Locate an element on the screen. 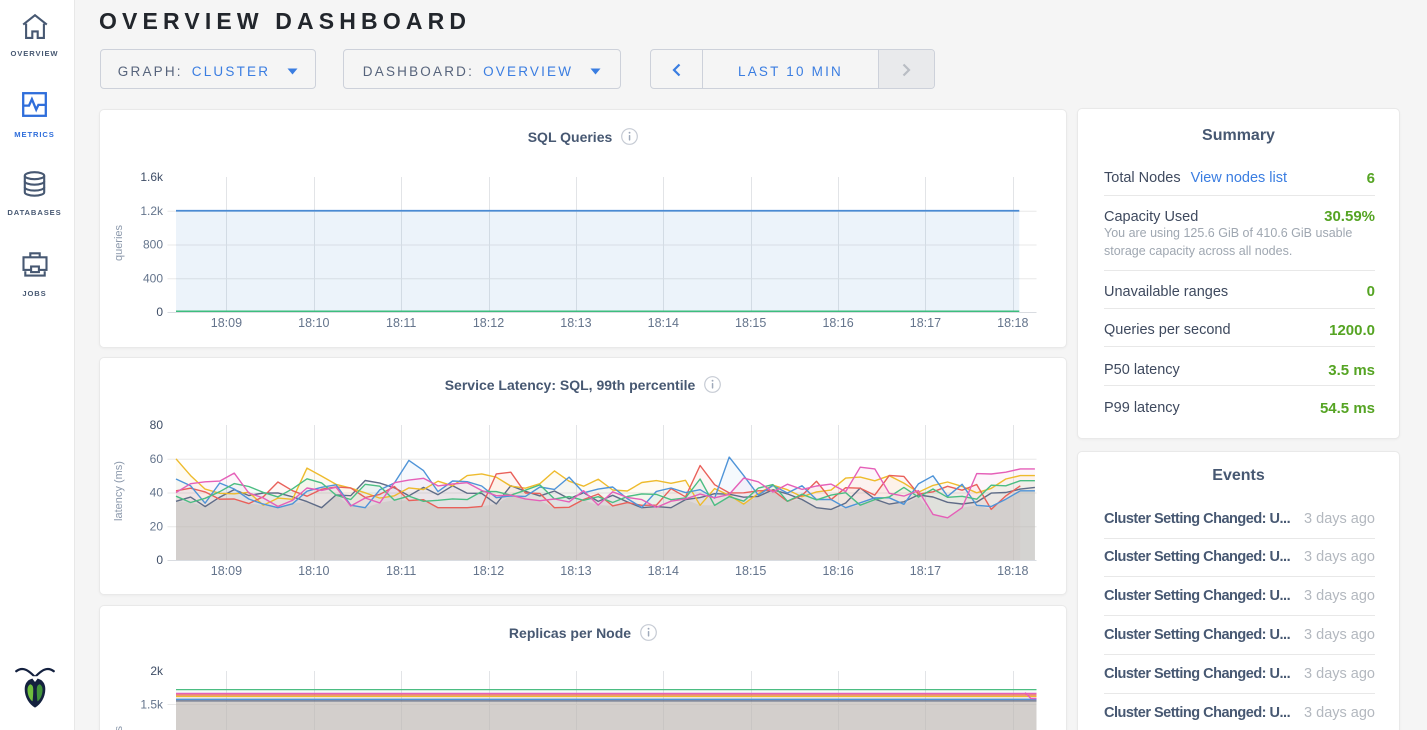 The image size is (1427, 730). svg-text: 60 is located at coordinates (157, 459).